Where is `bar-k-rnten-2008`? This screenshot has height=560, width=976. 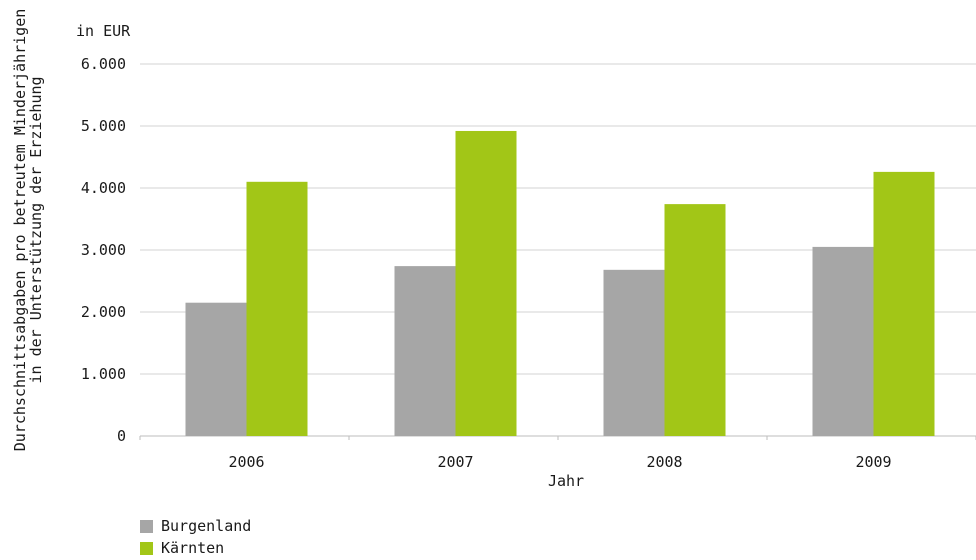 bar-k-rnten-2008 is located at coordinates (695, 320).